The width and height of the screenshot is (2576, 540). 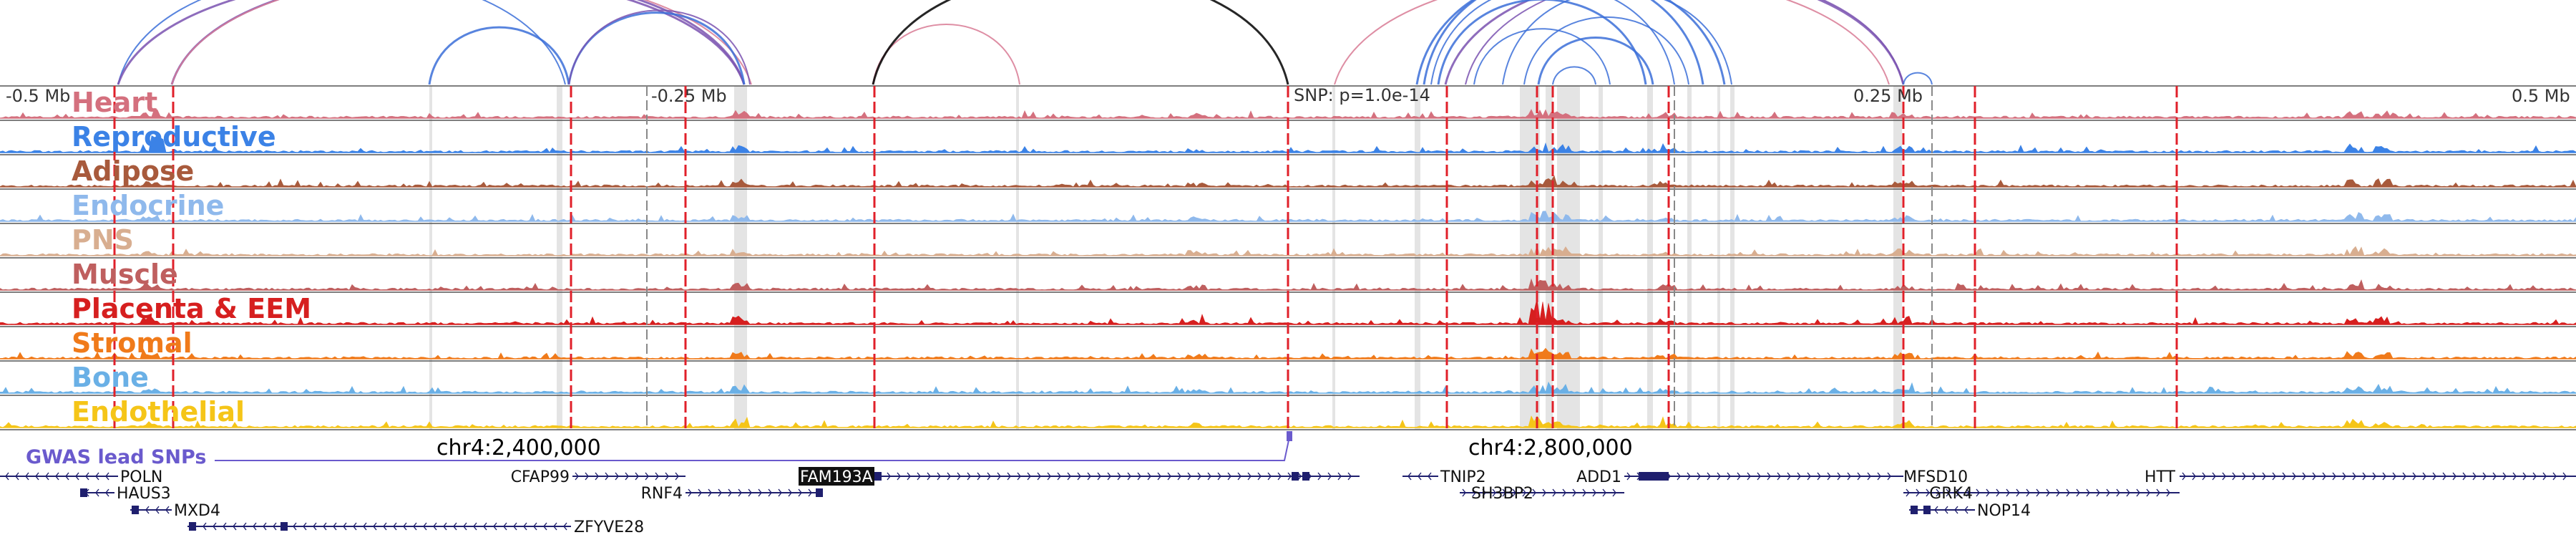 What do you see at coordinates (836, 476) in the screenshot?
I see `gene-highlight-box` at bounding box center [836, 476].